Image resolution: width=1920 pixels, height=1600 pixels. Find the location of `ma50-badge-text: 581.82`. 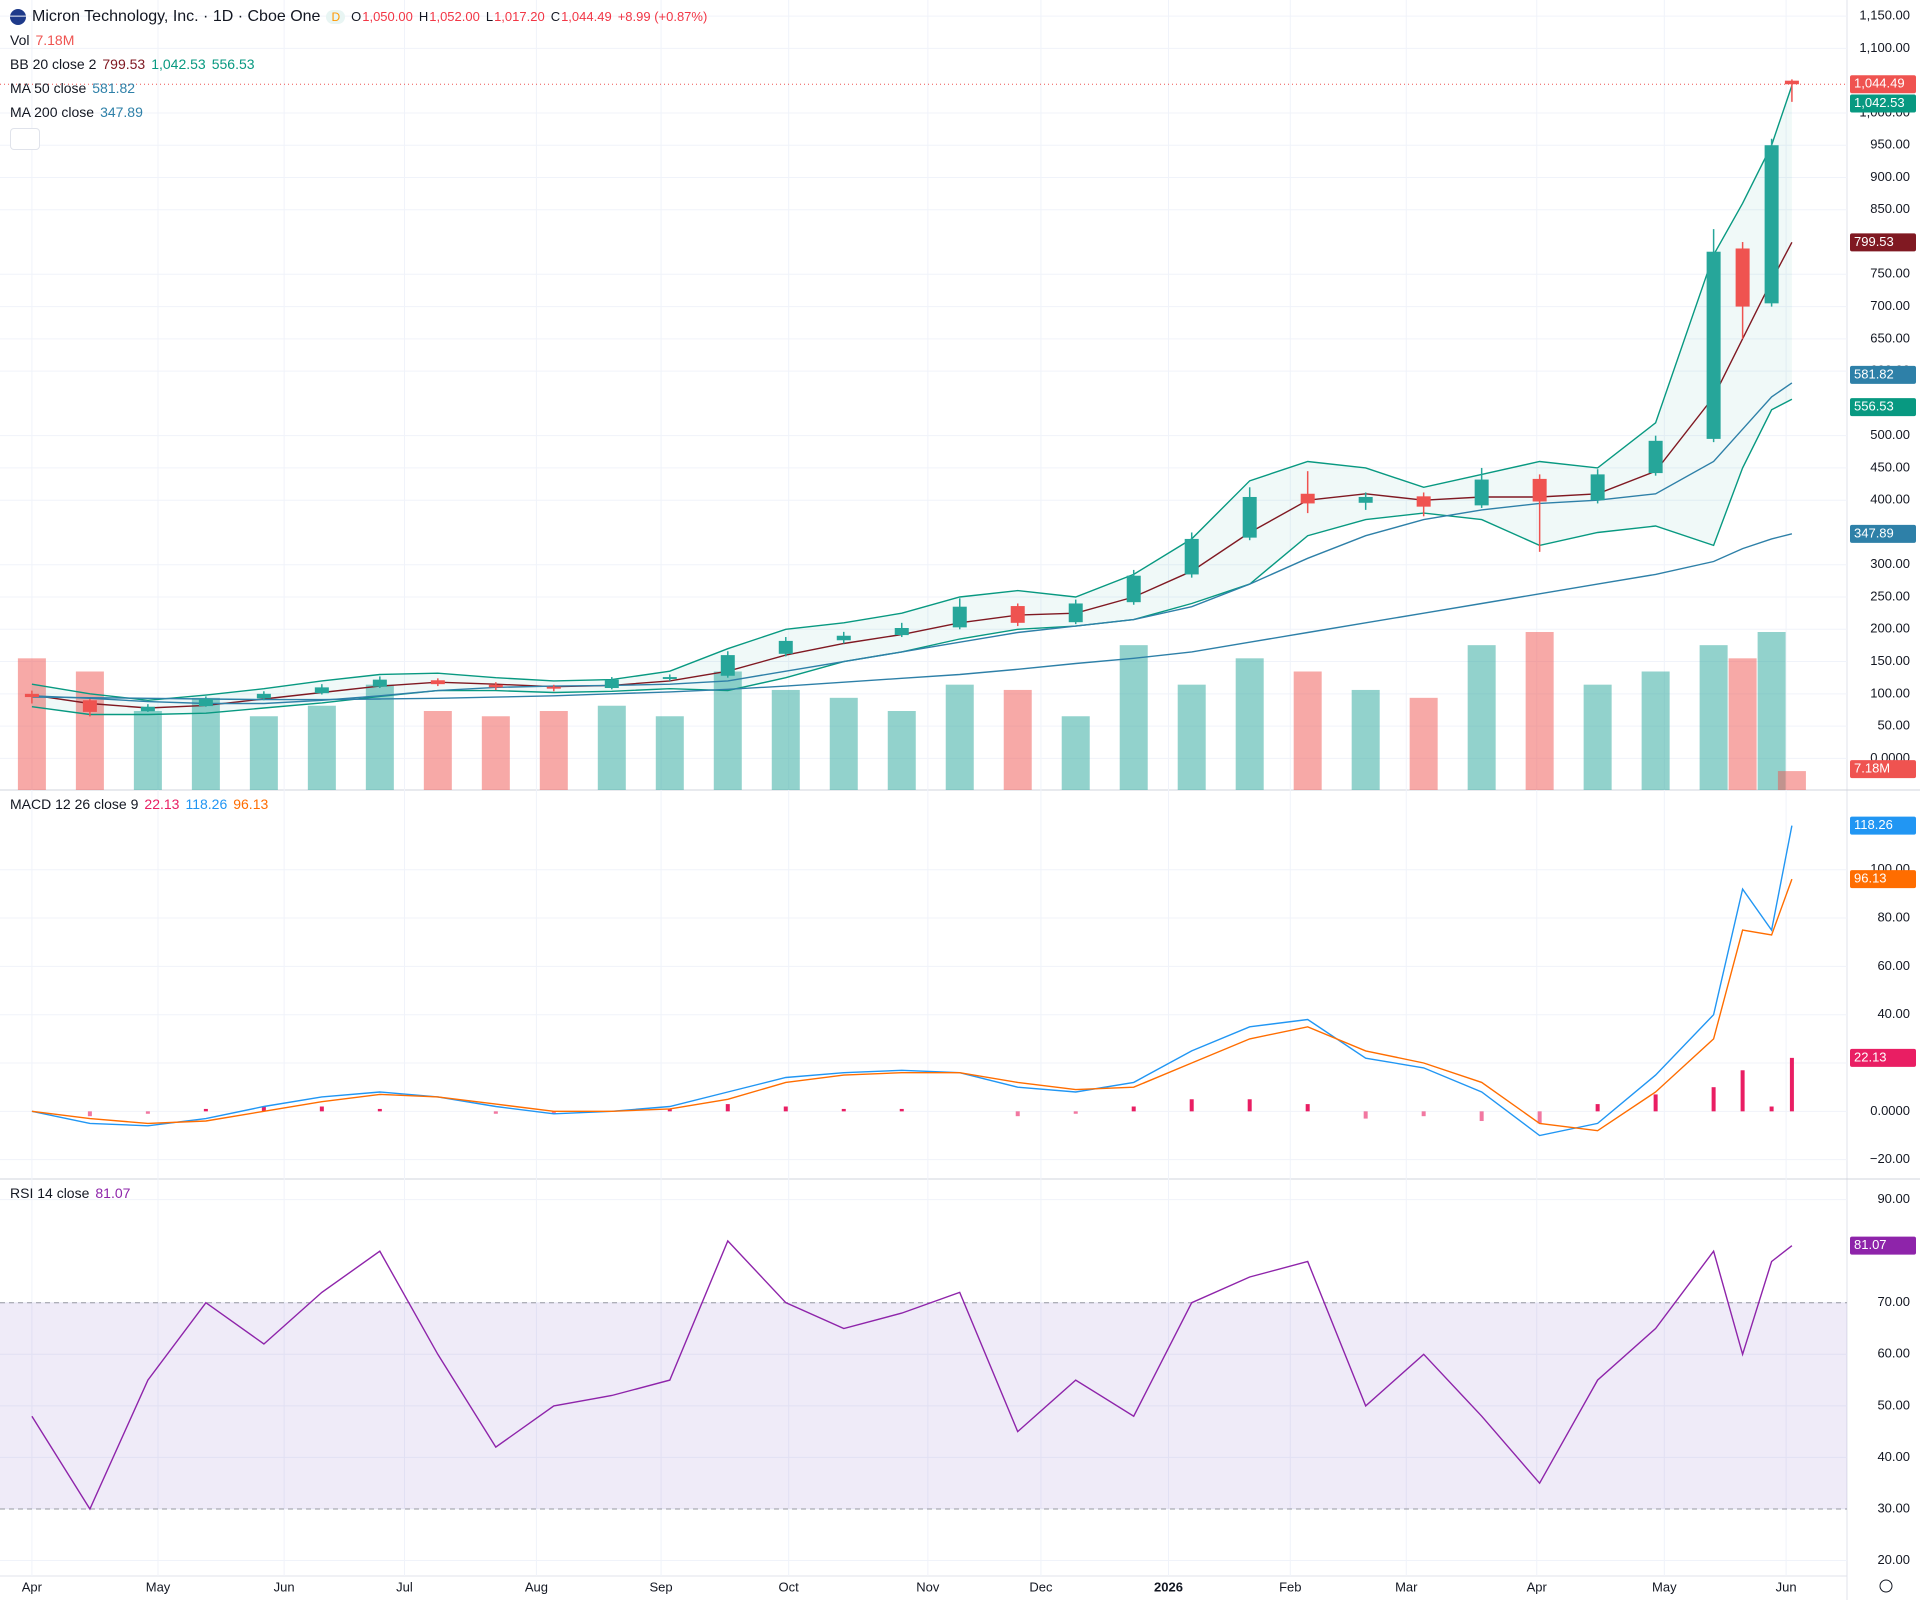

ma50-badge-text: 581.82 is located at coordinates (1874, 373).